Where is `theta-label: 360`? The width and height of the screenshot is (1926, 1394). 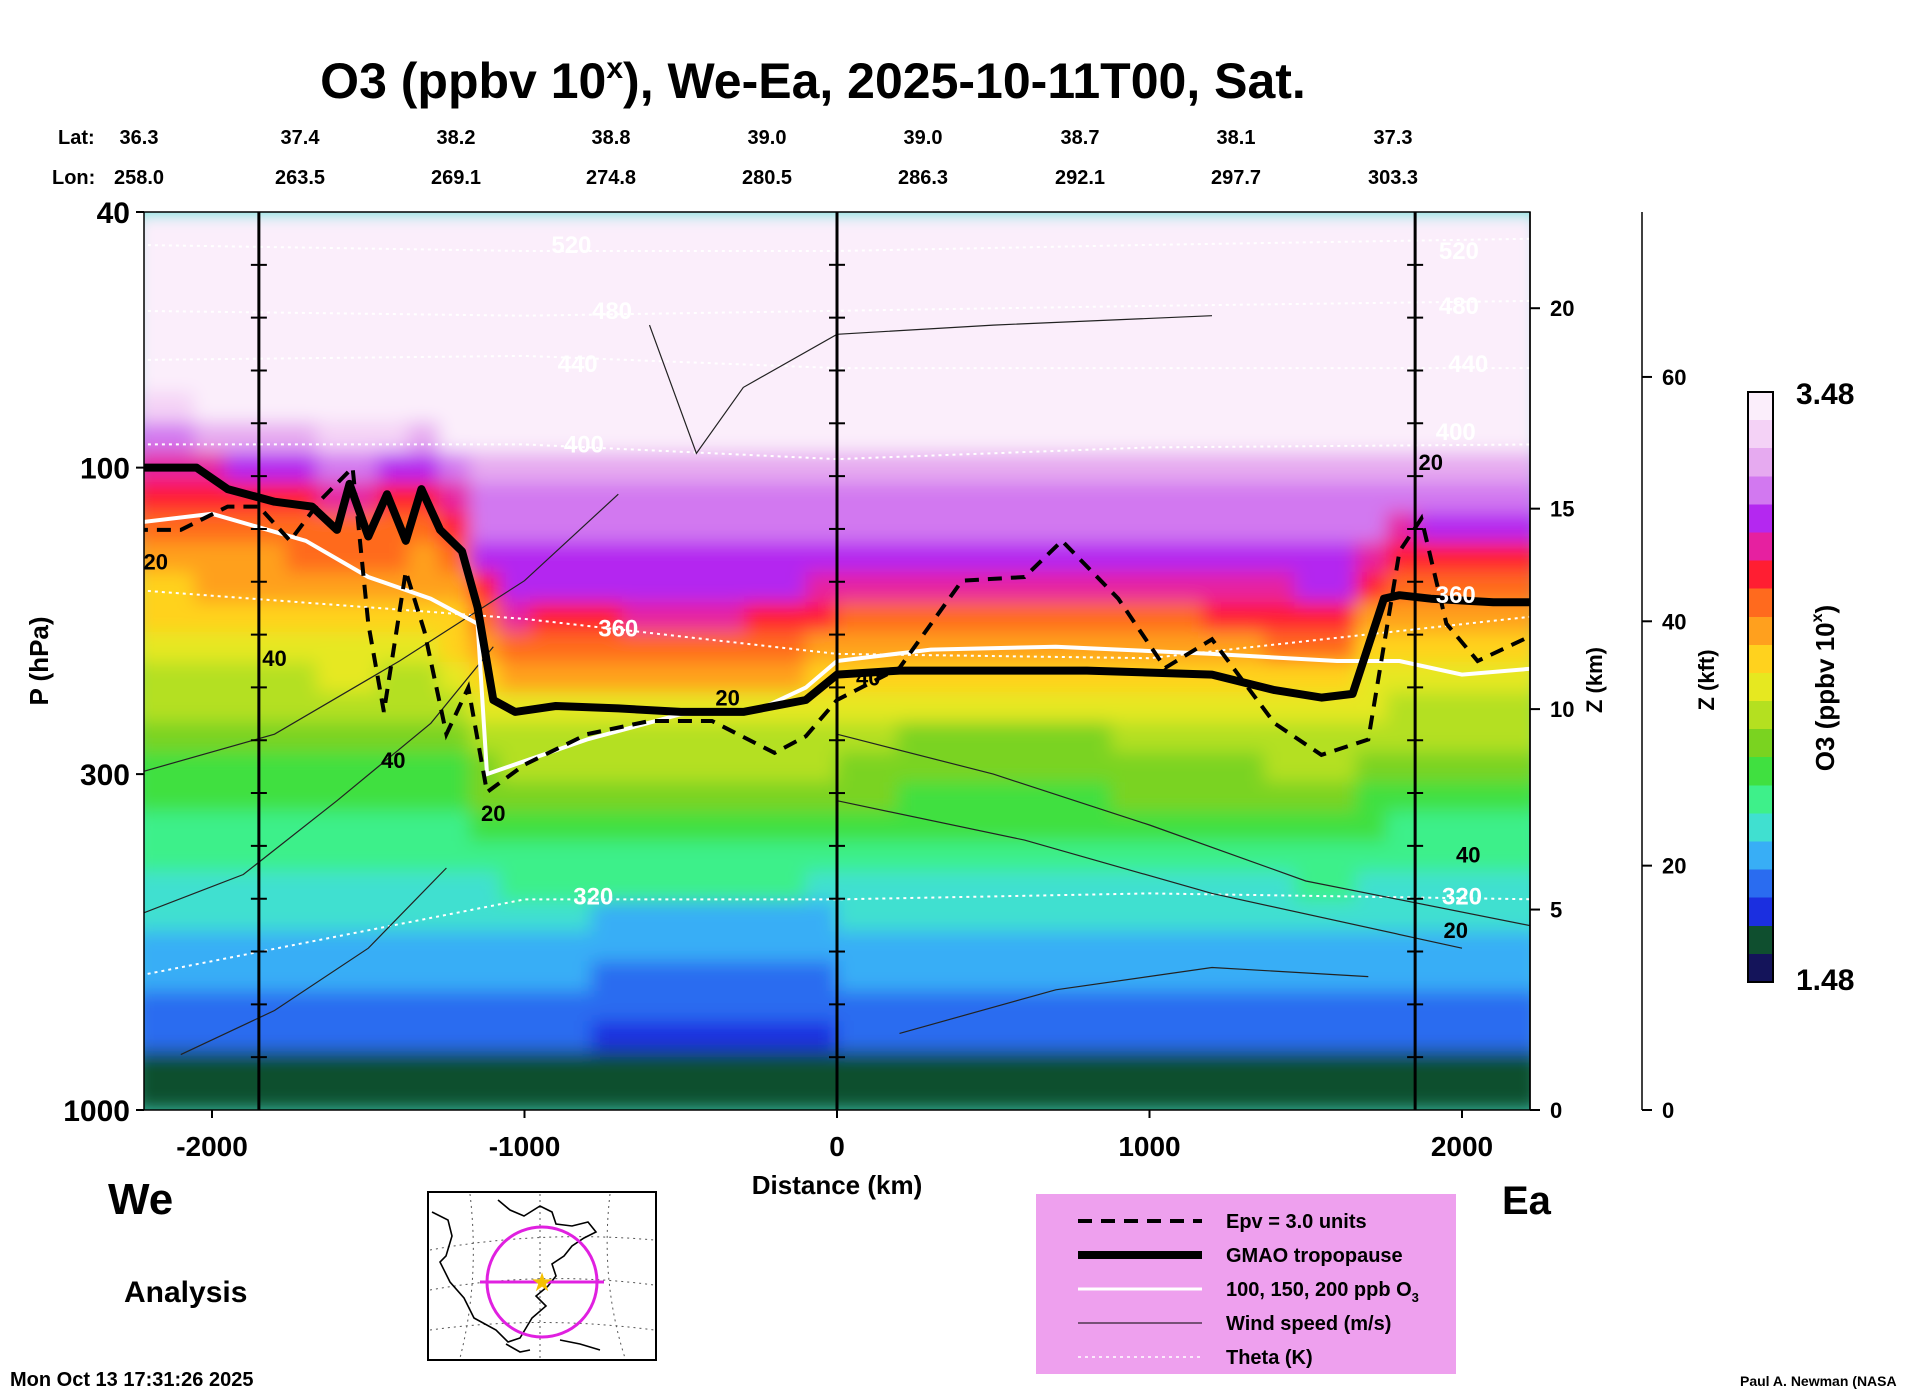 theta-label: 360 is located at coordinates (618, 628).